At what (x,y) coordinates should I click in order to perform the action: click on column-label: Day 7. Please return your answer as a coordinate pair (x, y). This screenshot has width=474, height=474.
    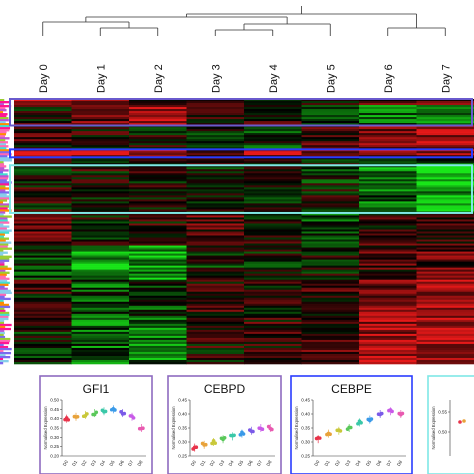
    Looking at the image, I should click on (446, 78).